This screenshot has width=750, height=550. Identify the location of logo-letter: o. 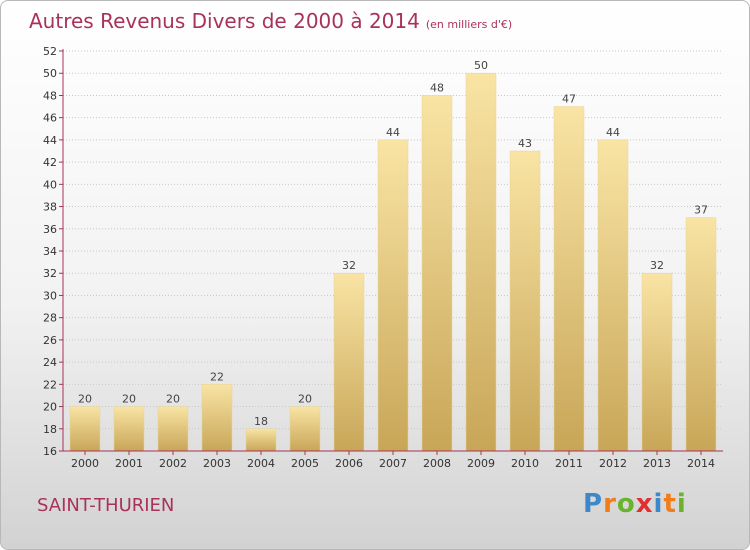
(626, 504).